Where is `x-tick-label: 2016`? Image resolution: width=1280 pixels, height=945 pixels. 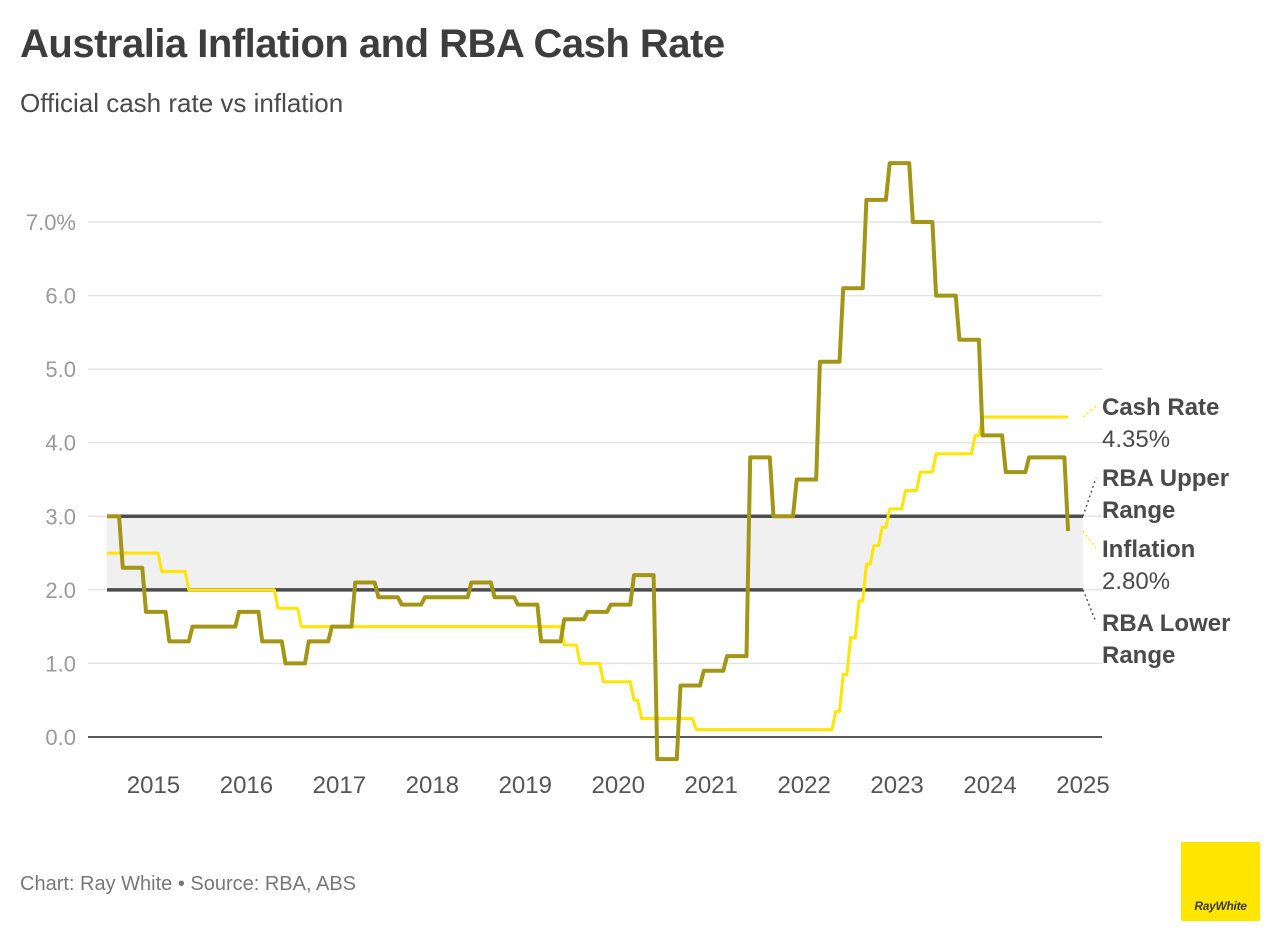
x-tick-label: 2016 is located at coordinates (246, 785).